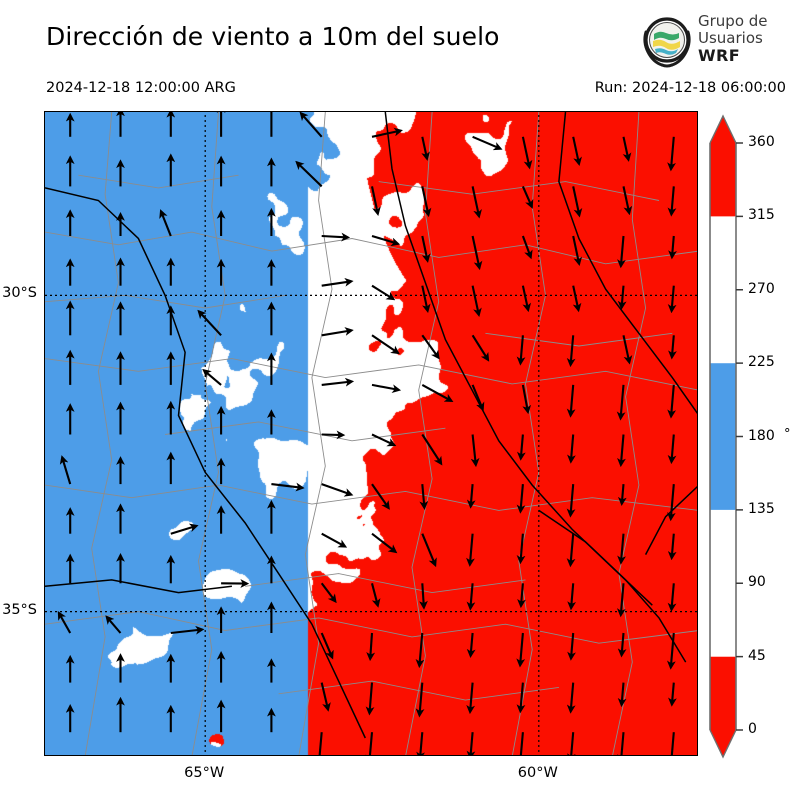 This screenshot has width=800, height=800. I want to click on valid-timestamp: 2024-12-18 12:00:00 ARG, so click(141, 88).